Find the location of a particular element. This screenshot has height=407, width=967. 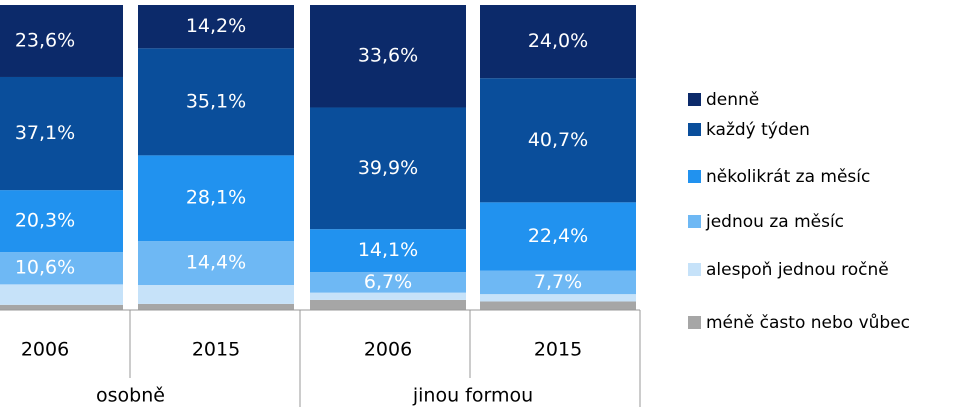

data-label: 14,4% is located at coordinates (216, 263).